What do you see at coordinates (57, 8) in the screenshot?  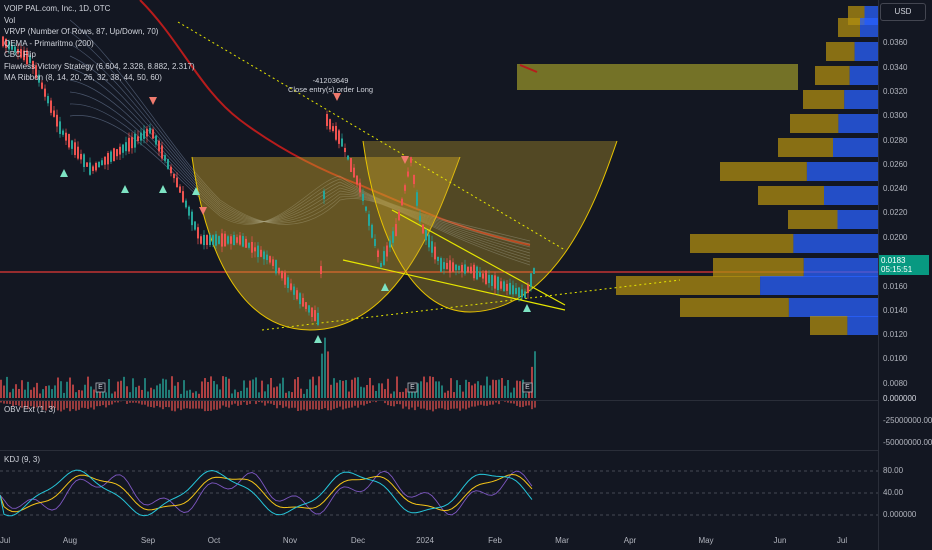 I see `legend-symbol: VOIP PAL.com, Inc., 1D, OTC` at bounding box center [57, 8].